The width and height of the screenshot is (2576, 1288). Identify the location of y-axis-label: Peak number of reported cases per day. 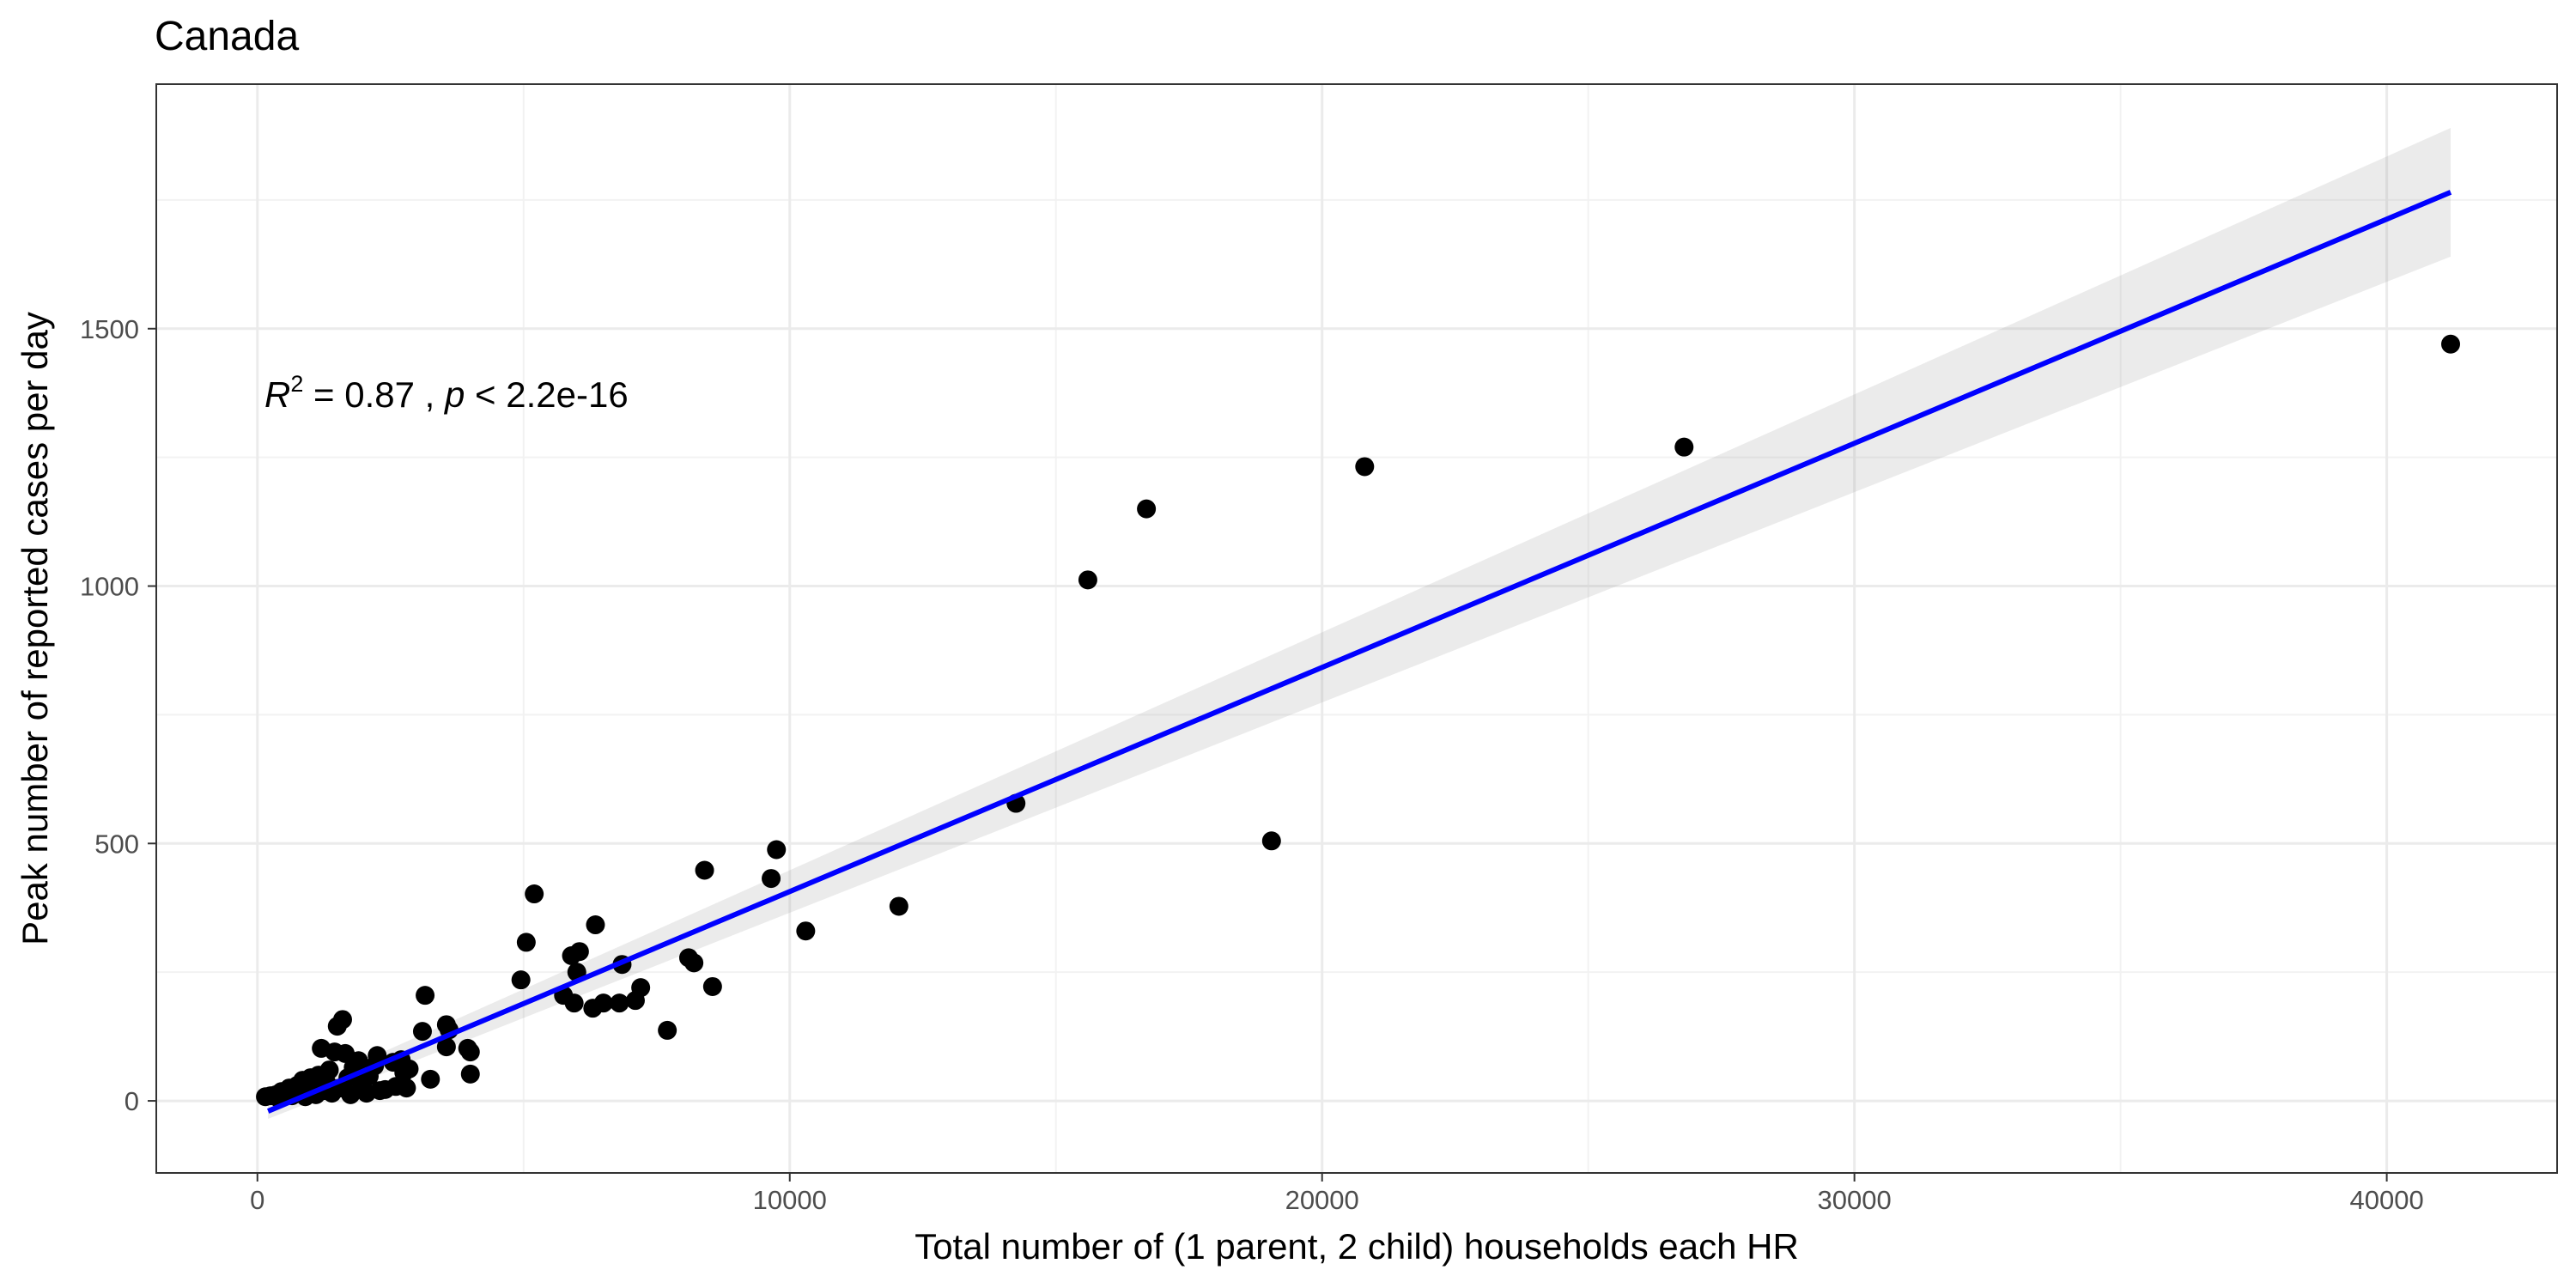
(35, 629).